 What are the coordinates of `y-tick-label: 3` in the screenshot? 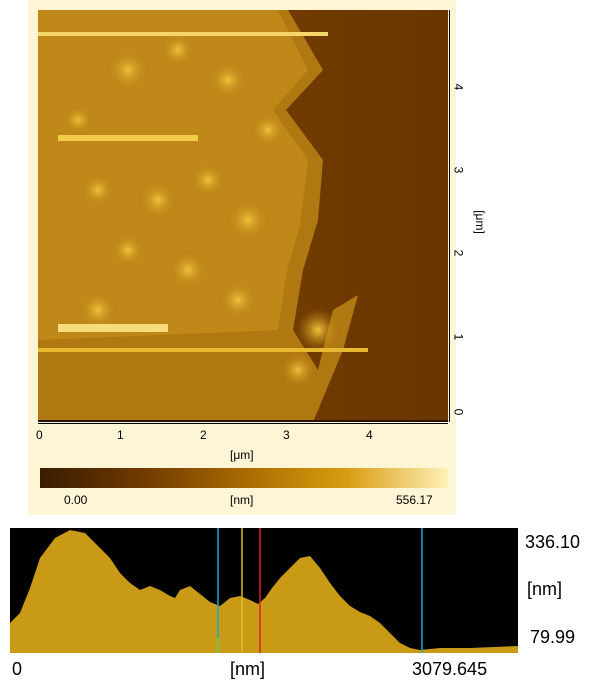 It's located at (458, 170).